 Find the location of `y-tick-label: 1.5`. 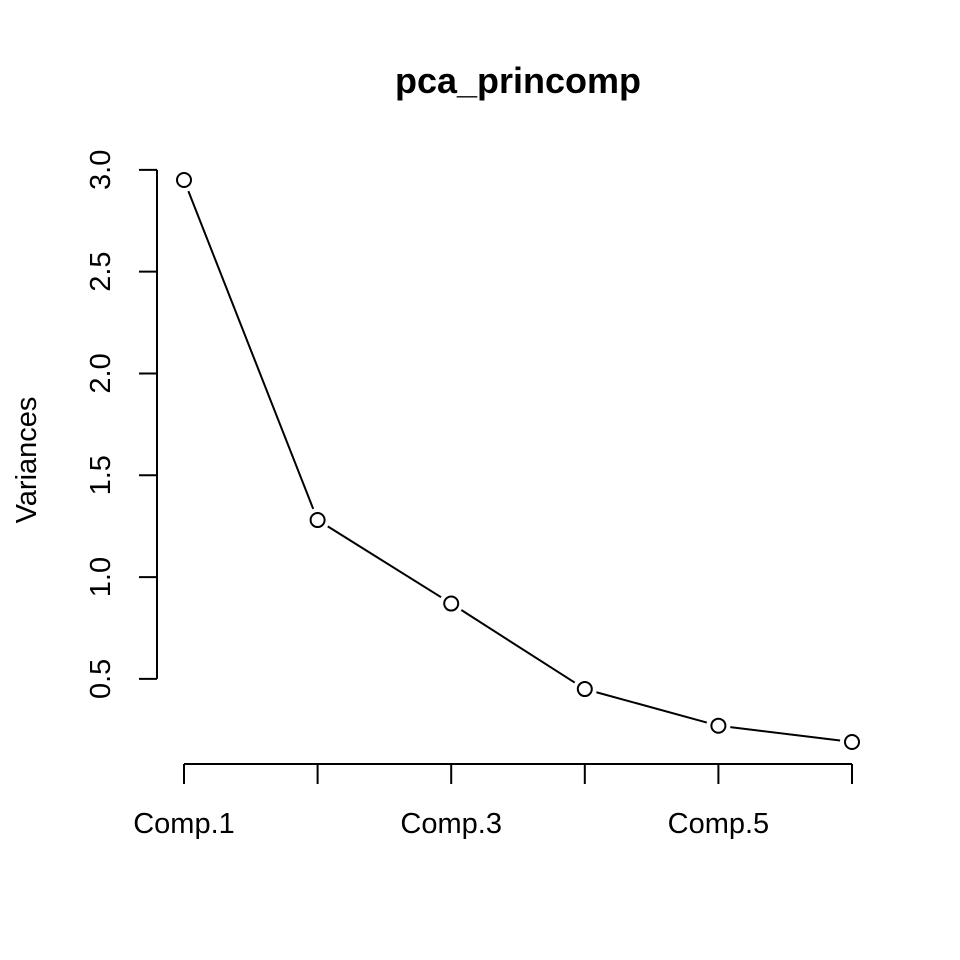

y-tick-label: 1.5 is located at coordinates (101, 475).